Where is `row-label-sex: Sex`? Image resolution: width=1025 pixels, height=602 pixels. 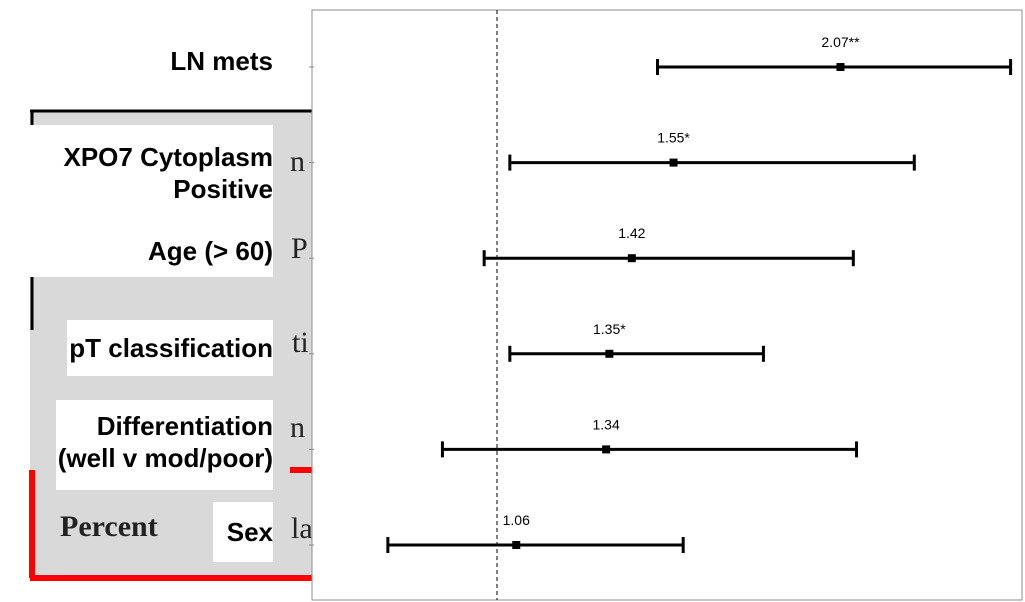
row-label-sex: Sex is located at coordinates (242, 532).